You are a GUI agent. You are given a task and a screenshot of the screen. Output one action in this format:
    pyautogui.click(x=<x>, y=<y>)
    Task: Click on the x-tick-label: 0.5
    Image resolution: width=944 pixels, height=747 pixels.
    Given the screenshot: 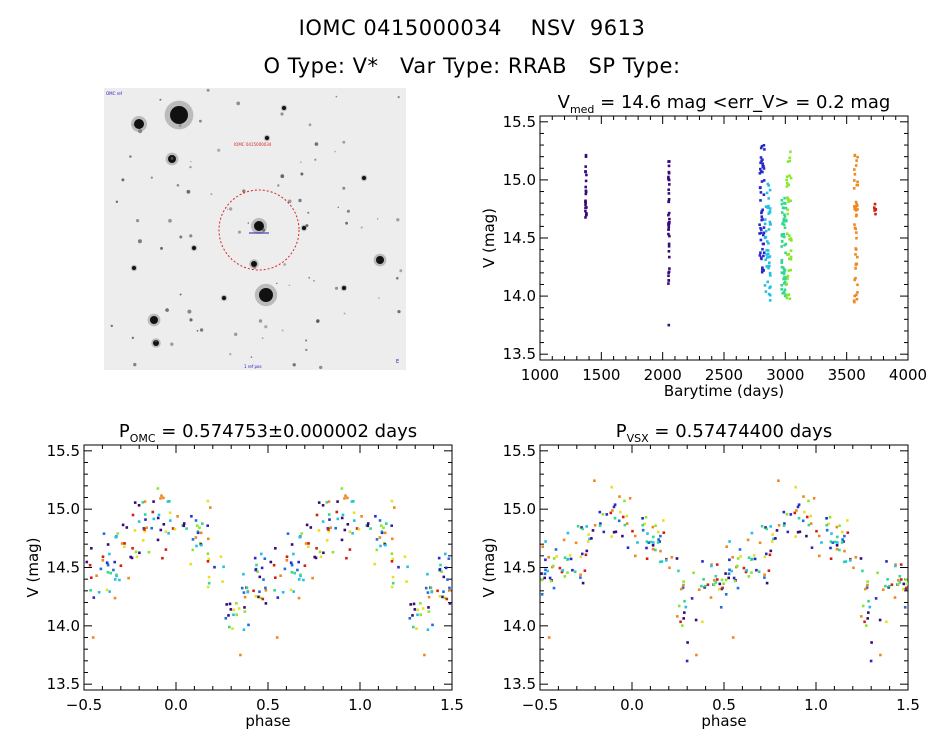 What is the action you would take?
    pyautogui.click(x=724, y=705)
    